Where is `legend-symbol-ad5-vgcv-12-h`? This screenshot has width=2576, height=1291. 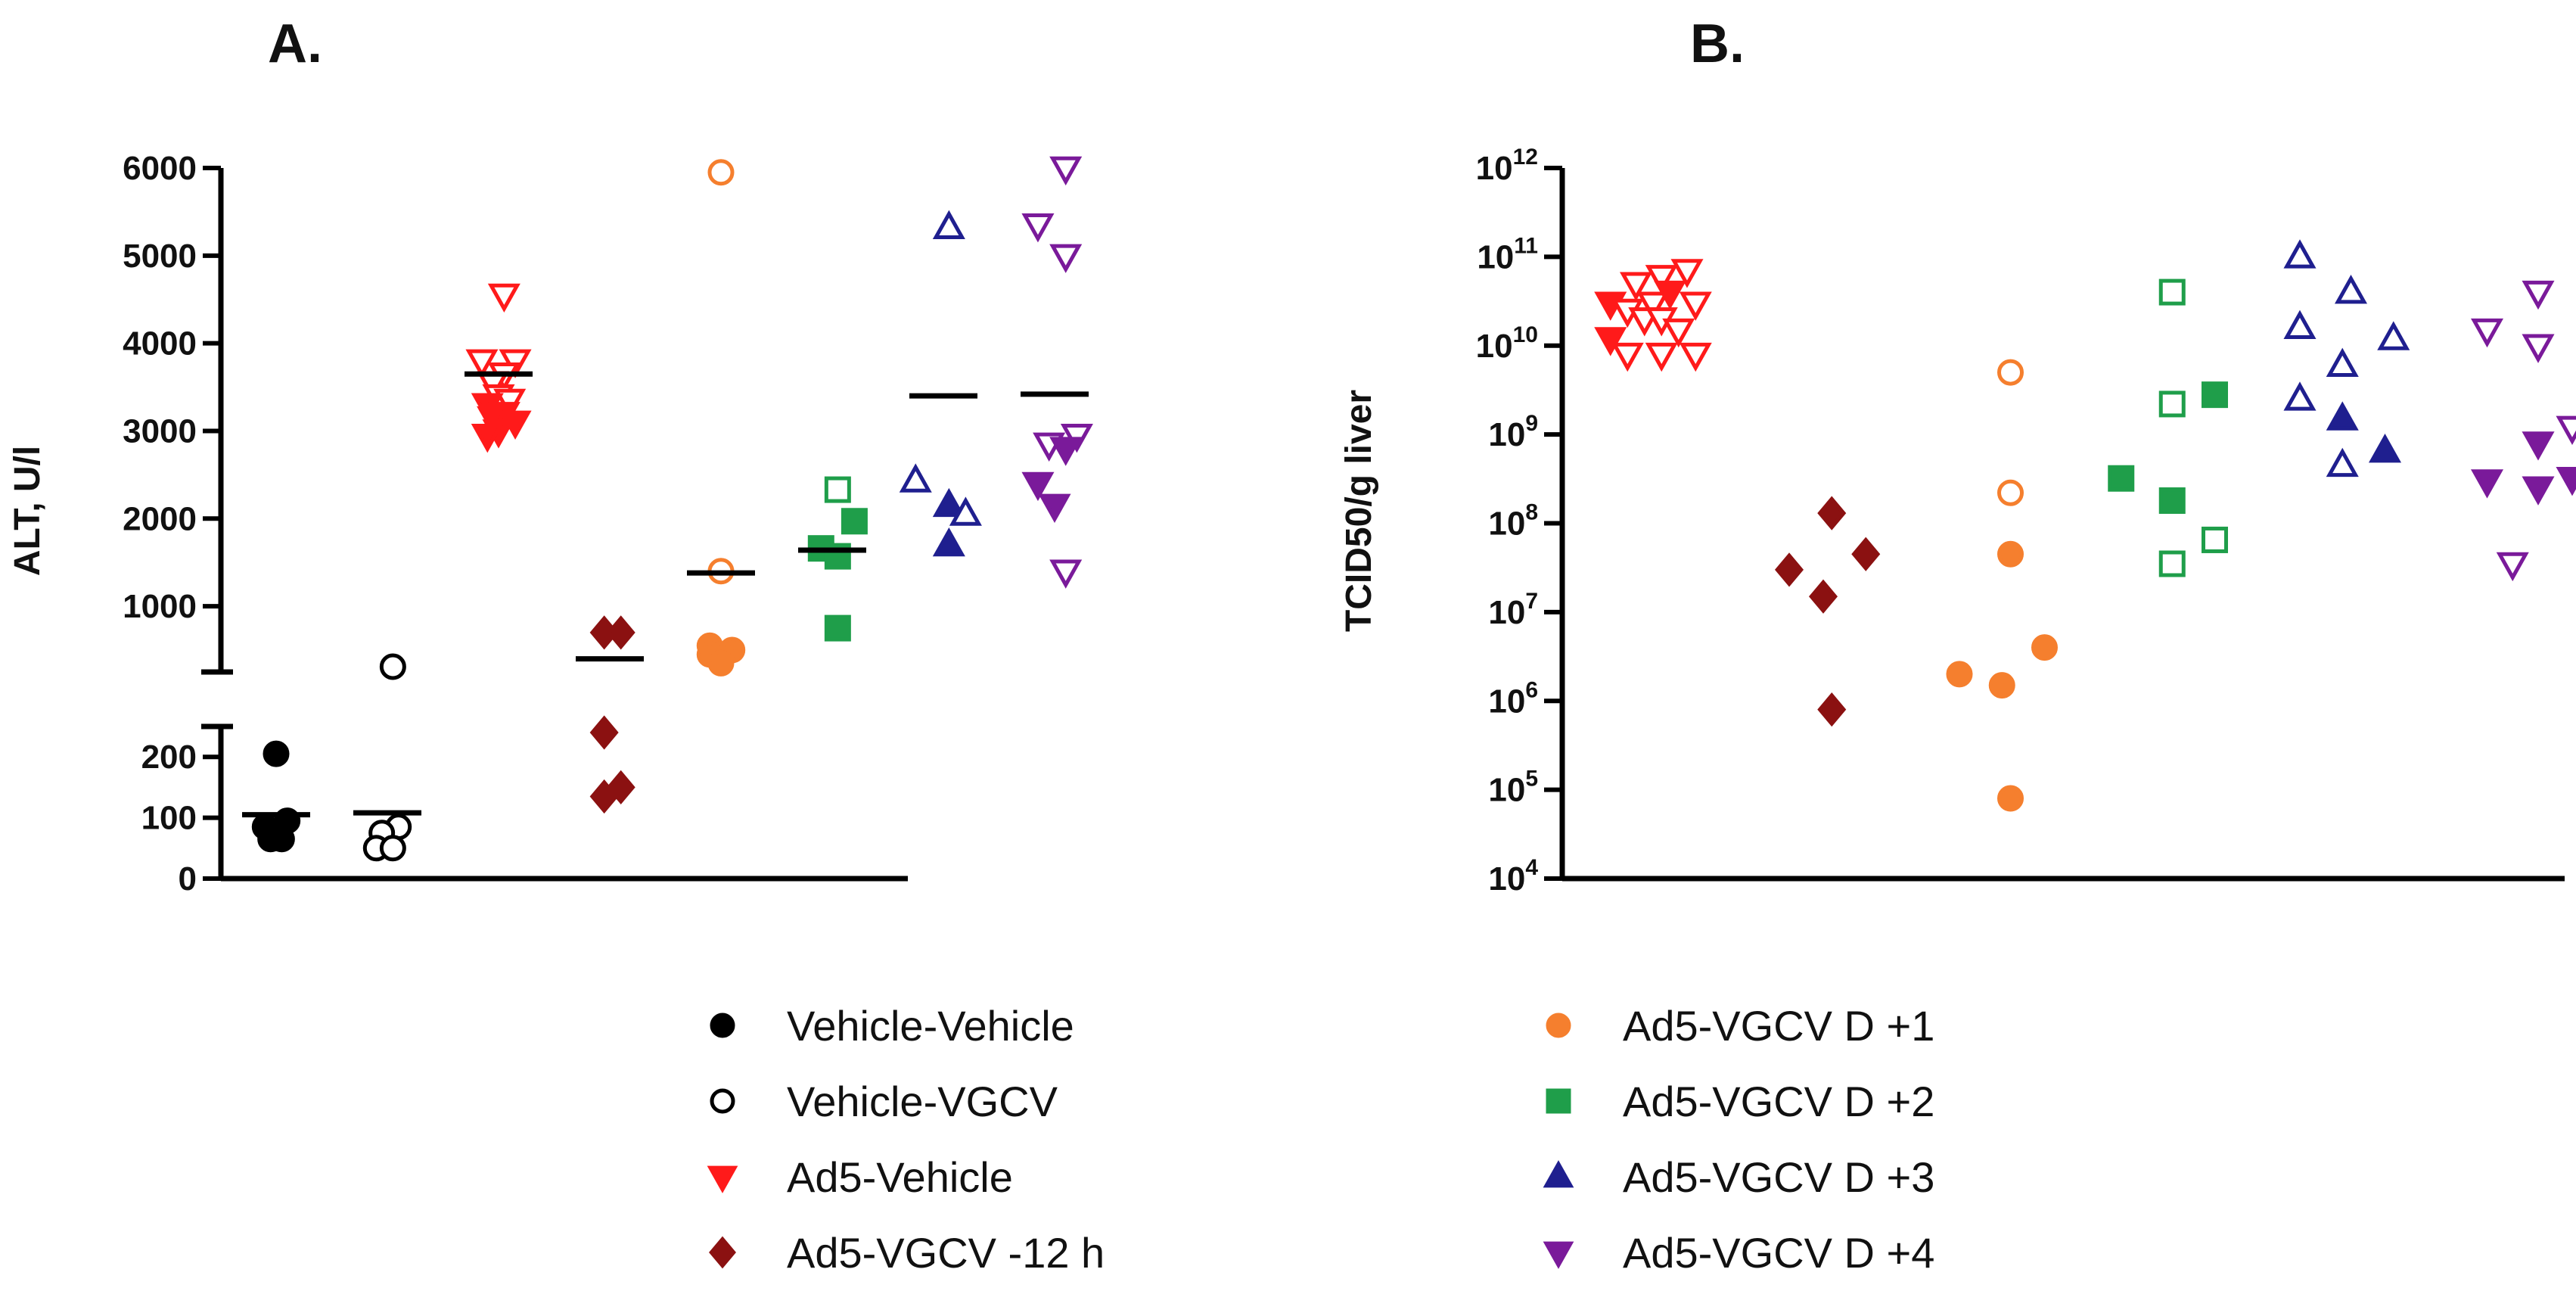
legend-symbol-ad5-vgcv-12-h is located at coordinates (722, 1252).